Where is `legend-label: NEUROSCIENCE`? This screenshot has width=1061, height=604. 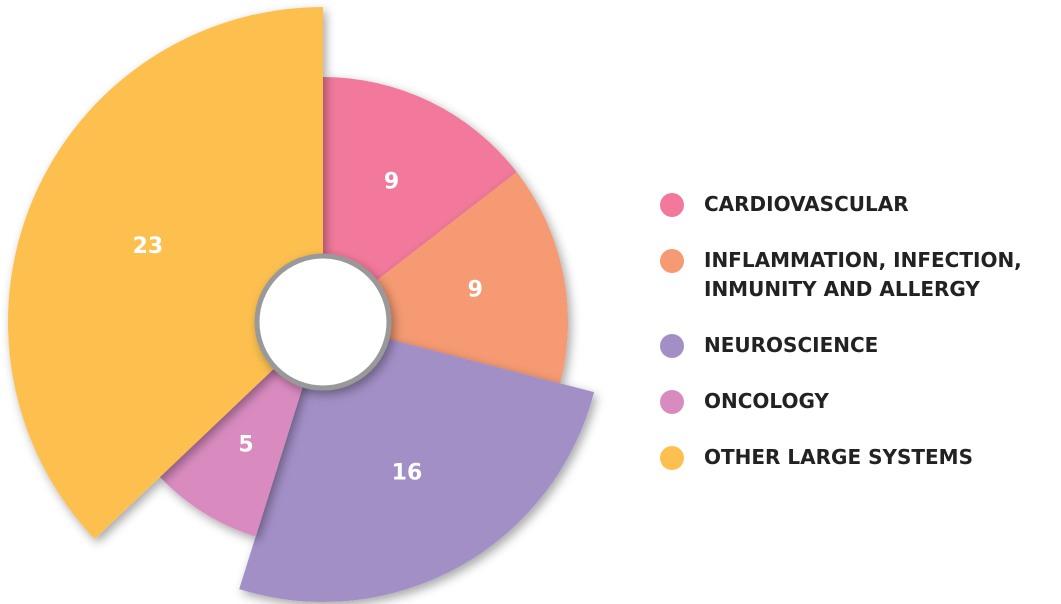 legend-label: NEUROSCIENCE is located at coordinates (791, 345).